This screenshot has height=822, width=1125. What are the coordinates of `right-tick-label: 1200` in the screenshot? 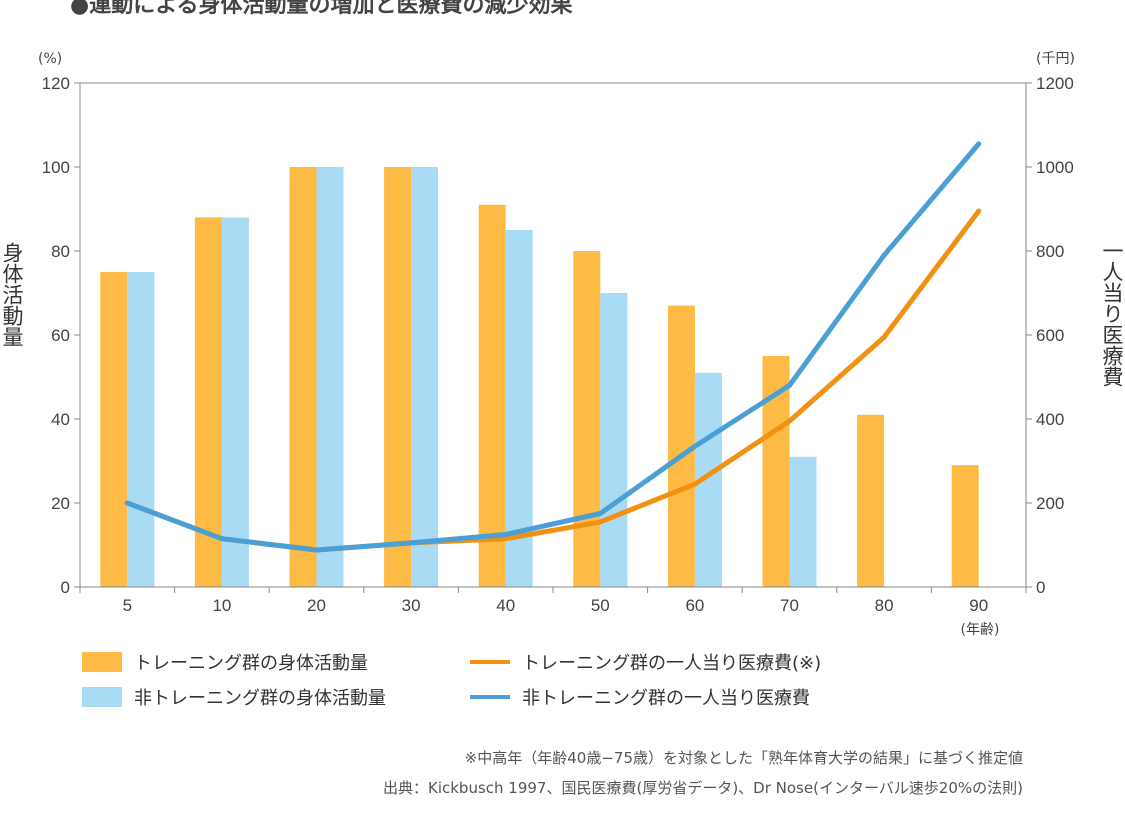 It's located at (1055, 83).